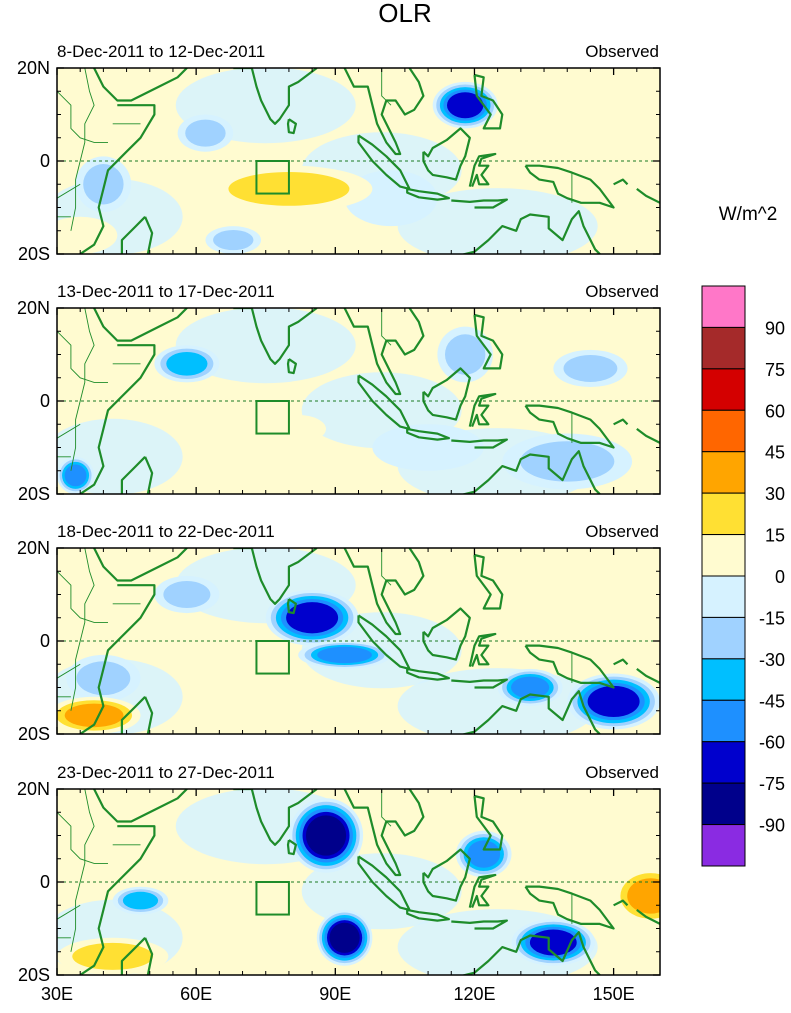 This screenshot has height=1013, width=791. What do you see at coordinates (780, 577) in the screenshot?
I see `colorbar-label: 0` at bounding box center [780, 577].